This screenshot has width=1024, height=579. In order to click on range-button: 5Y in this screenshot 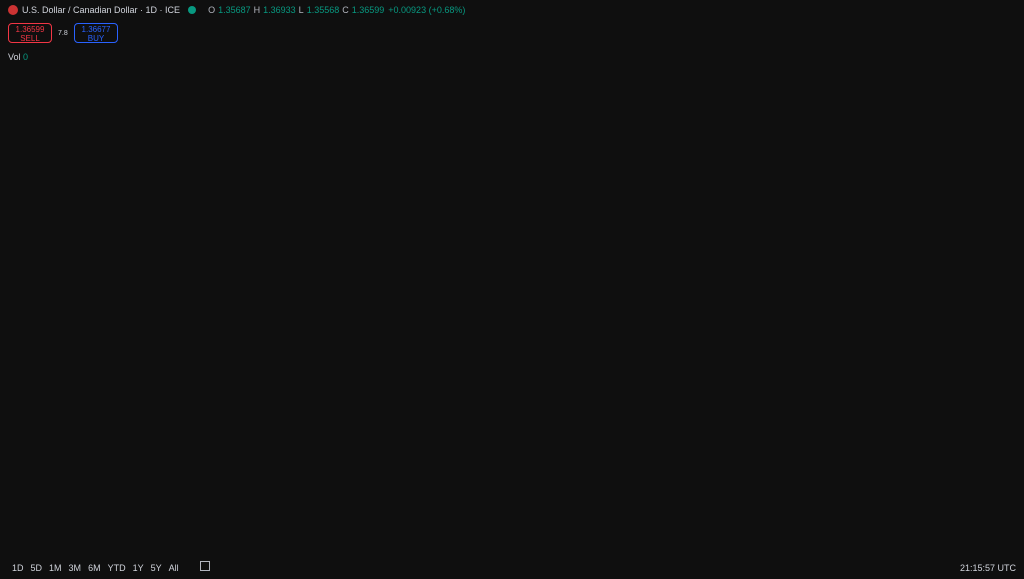, I will do `click(156, 568)`.